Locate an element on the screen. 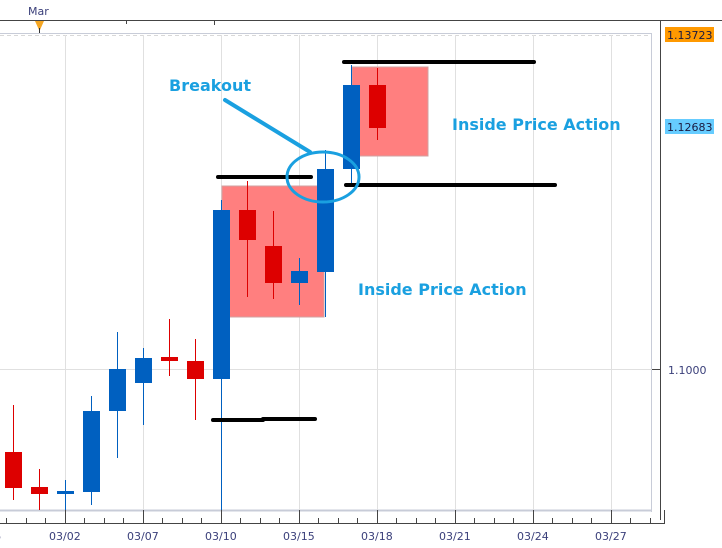  x-tick-label: 03/18 is located at coordinates (377, 536).